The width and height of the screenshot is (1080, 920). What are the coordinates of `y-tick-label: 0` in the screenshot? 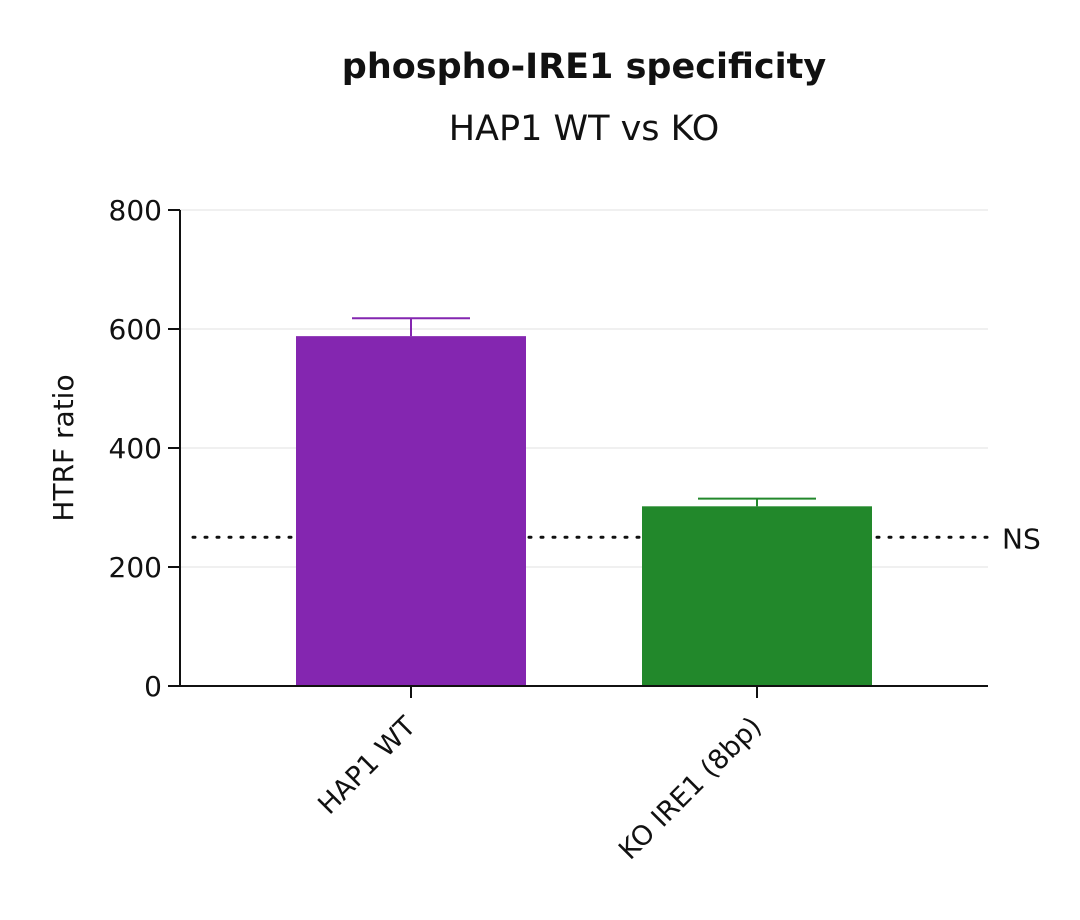 It's located at (153, 686).